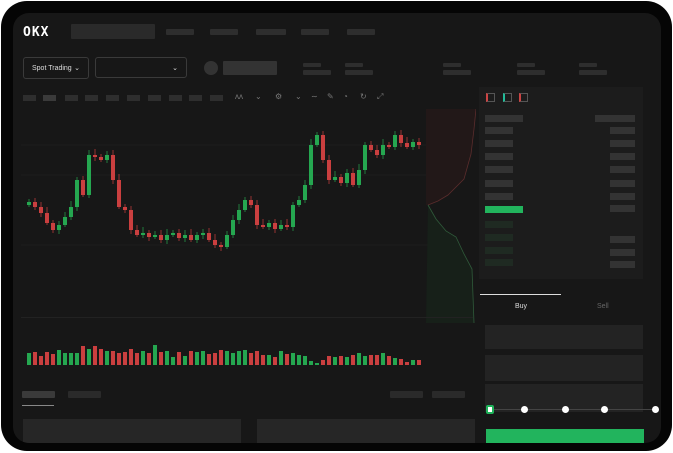  I want to click on sell-tab: Sell, so click(603, 306).